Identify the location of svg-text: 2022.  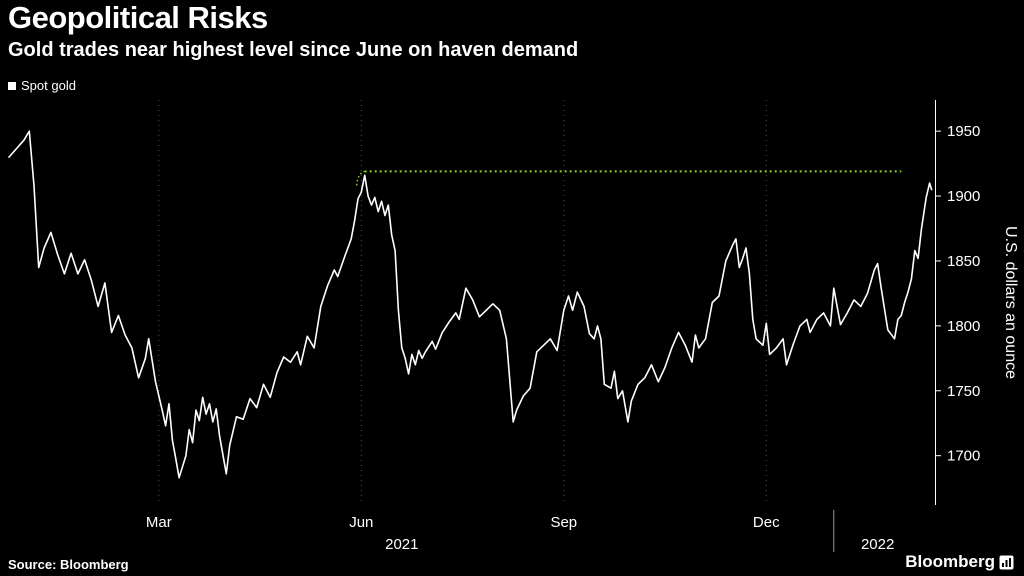
(877, 544).